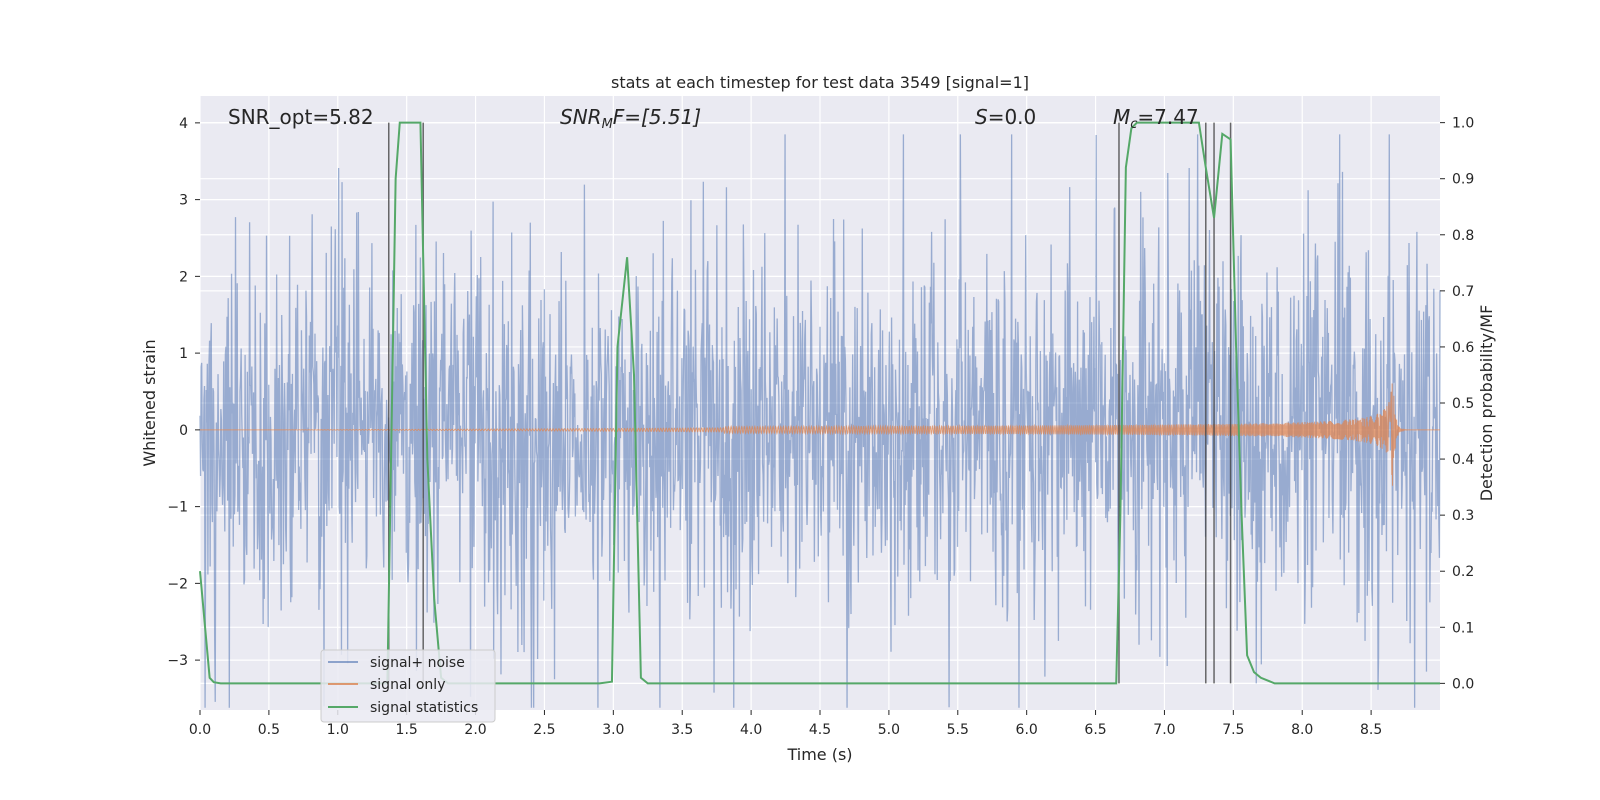 The width and height of the screenshot is (1600, 800). I want to click on x-tick-label: 8.5, so click(1371, 730).